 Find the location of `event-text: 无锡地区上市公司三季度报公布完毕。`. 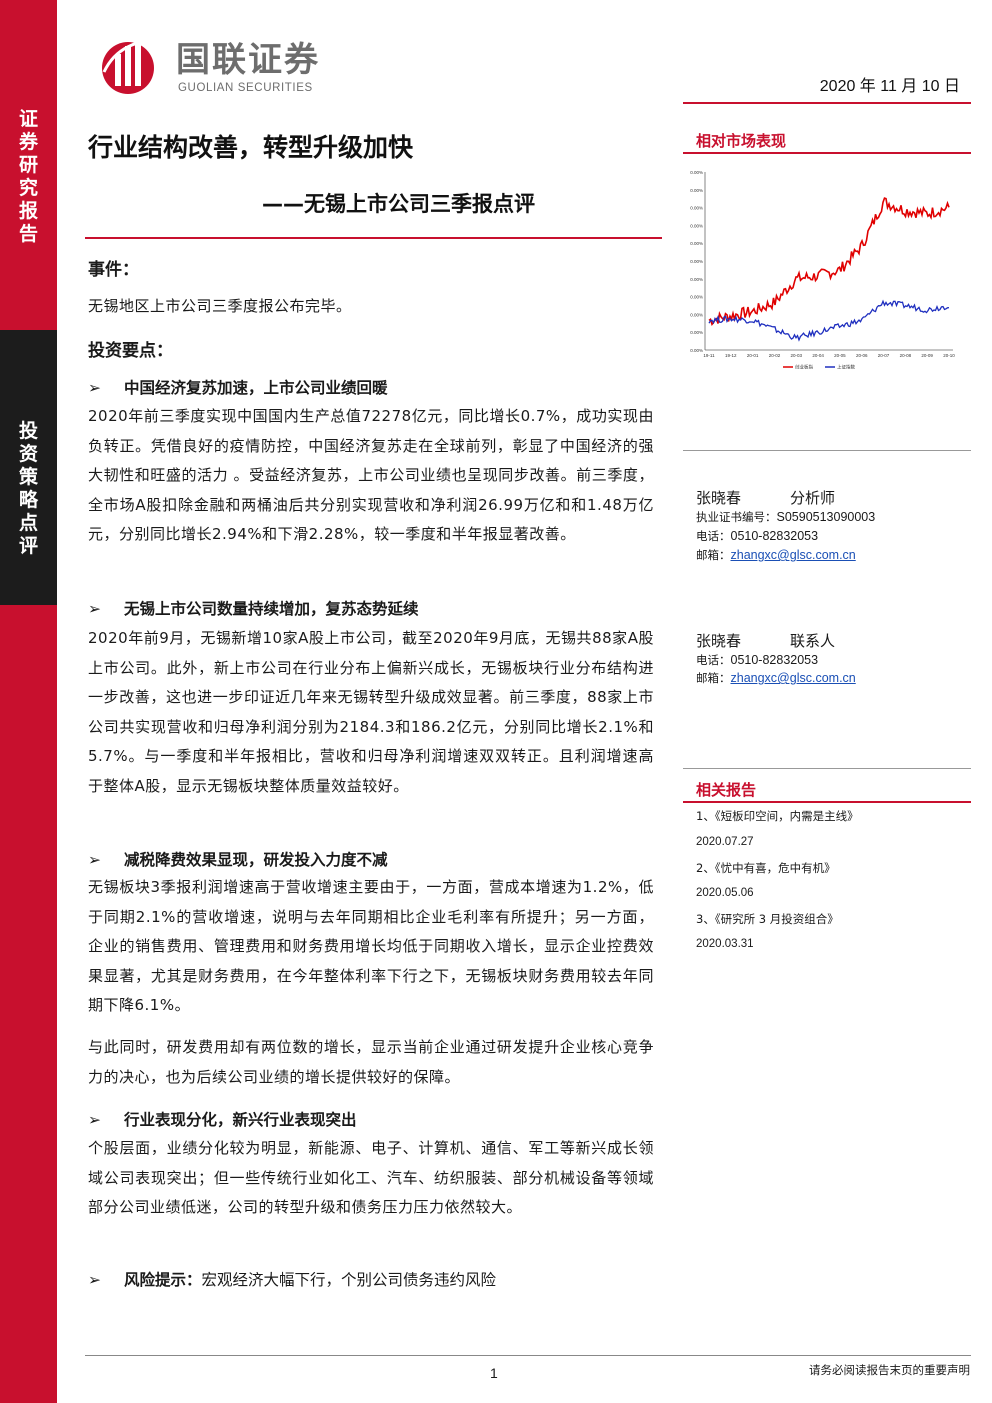

event-text: 无锡地区上市公司三季度报公布完毕。 is located at coordinates (220, 306).